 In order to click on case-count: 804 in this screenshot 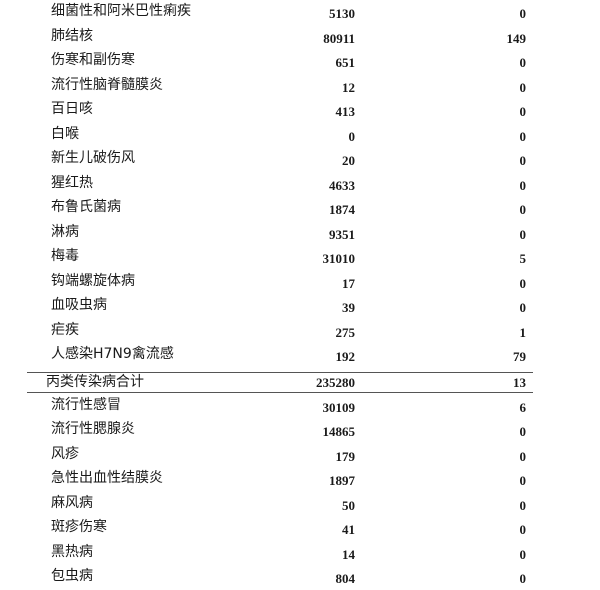, I will do `click(345, 578)`.